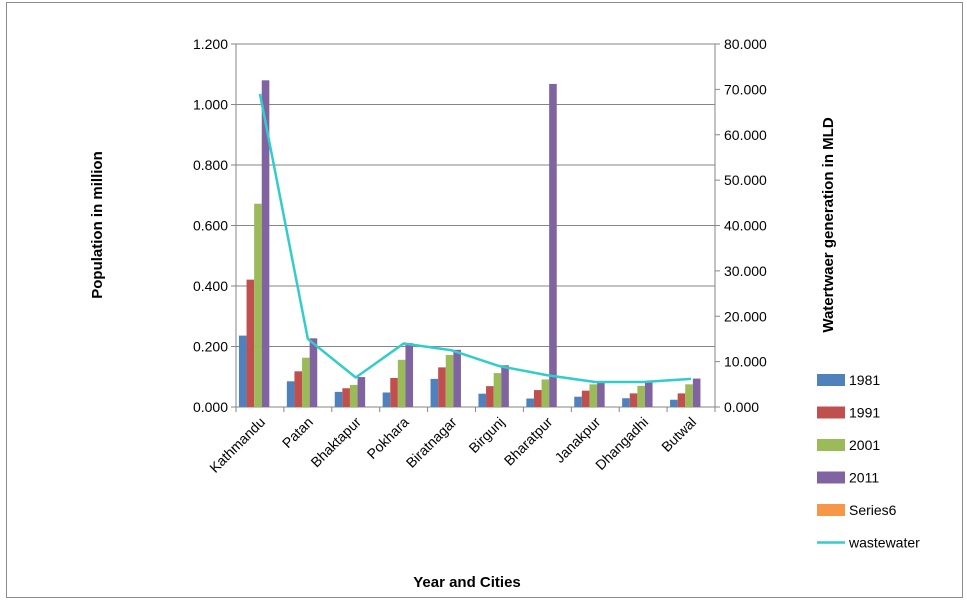 This screenshot has height=602, width=967. Describe the element at coordinates (388, 438) in the screenshot. I see `category-label: Pokhara` at that location.